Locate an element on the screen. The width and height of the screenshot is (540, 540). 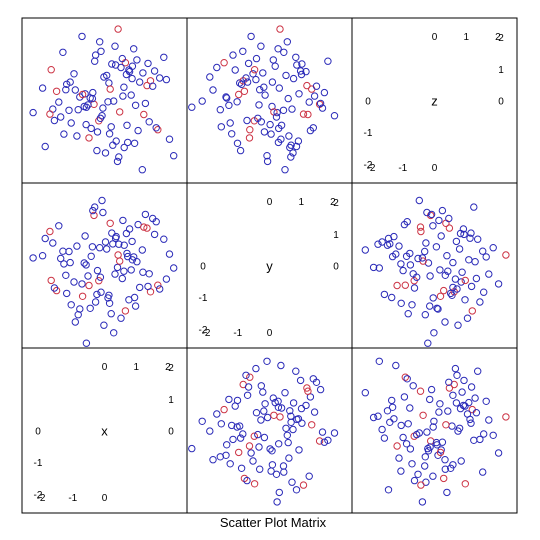
variable-label-z: z is located at coordinates (434, 101).